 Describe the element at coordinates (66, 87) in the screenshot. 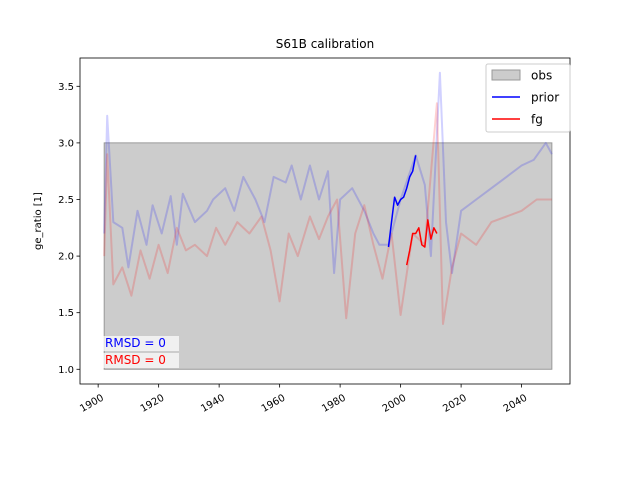

I see `y-tick-label: 3.5` at that location.